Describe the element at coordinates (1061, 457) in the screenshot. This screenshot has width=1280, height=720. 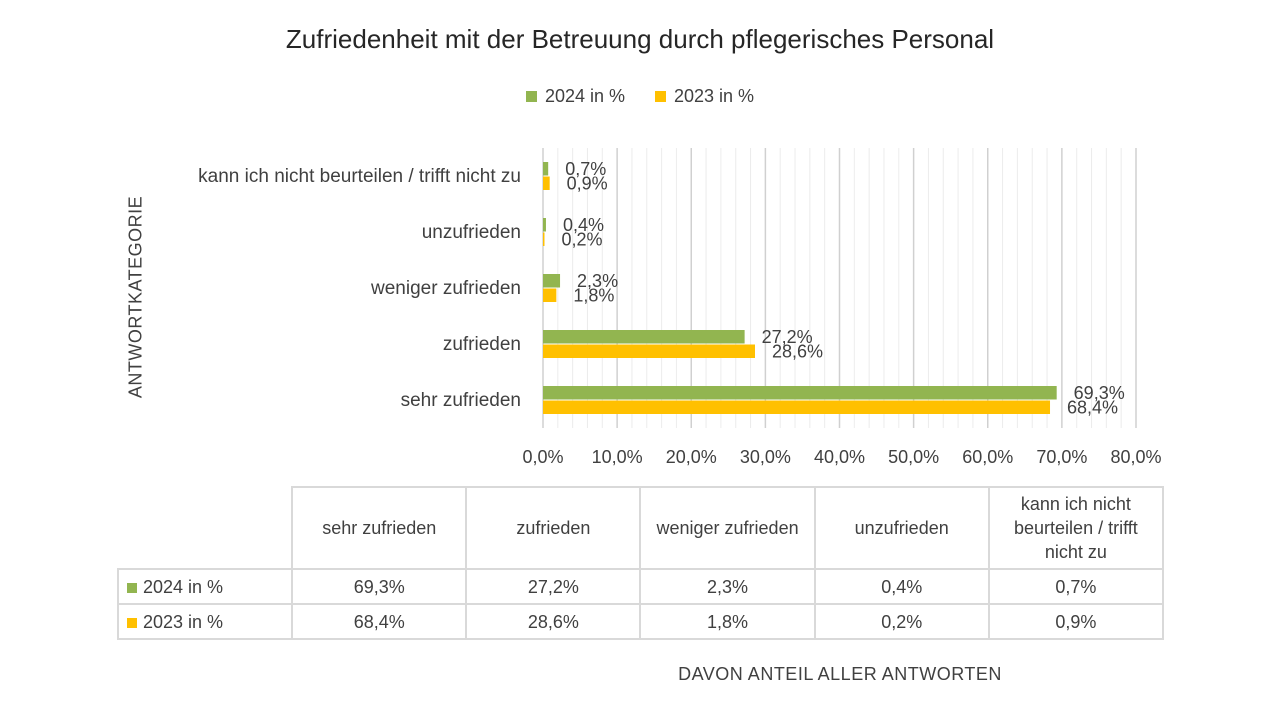
I see `x-tick-label: 70,0%` at that location.